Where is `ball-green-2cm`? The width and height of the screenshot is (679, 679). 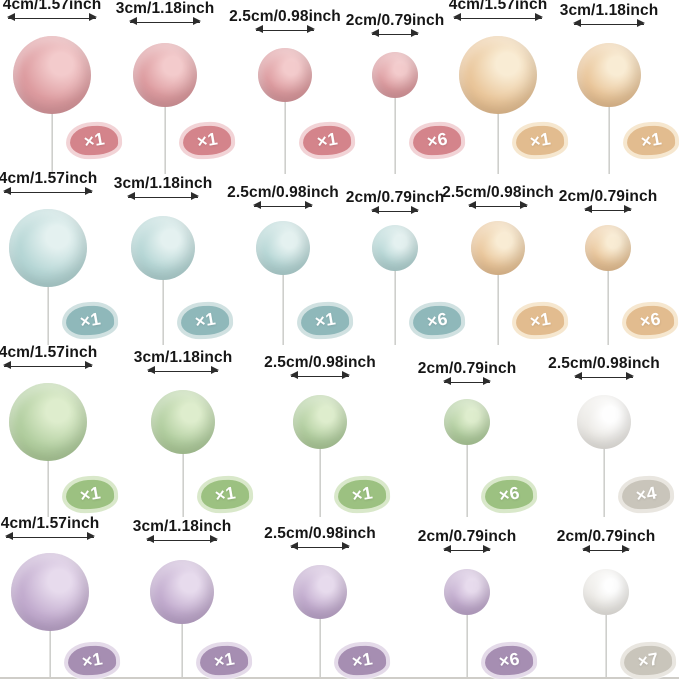 ball-green-2cm is located at coordinates (467, 422).